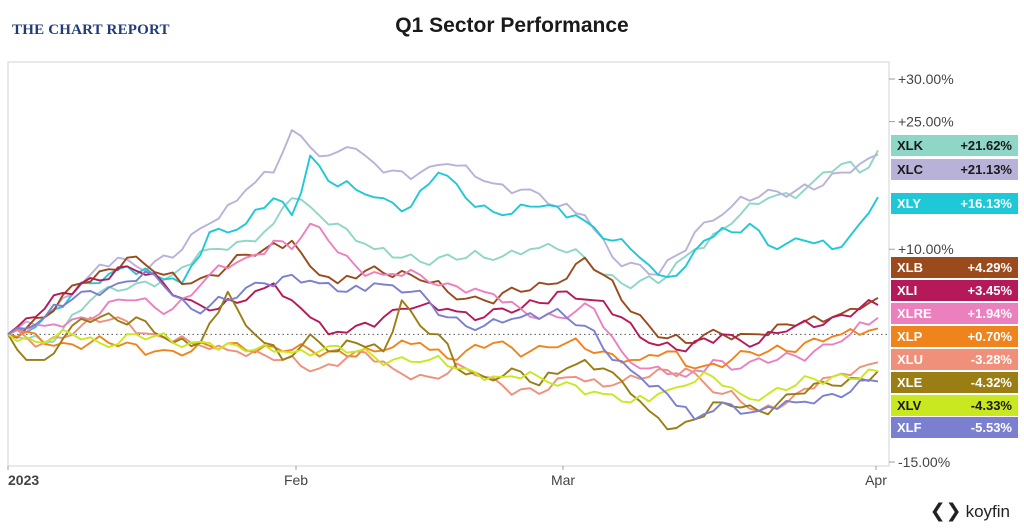  Describe the element at coordinates (563, 480) in the screenshot. I see `x-tick-label: Mar` at that location.